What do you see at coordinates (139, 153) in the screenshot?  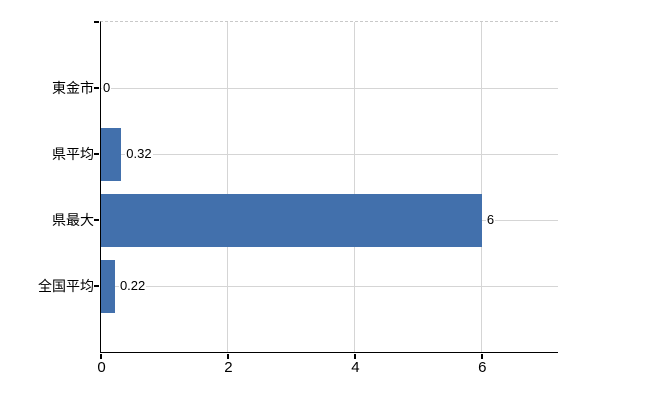 I see `bar-value-label: 0.32` at bounding box center [139, 153].